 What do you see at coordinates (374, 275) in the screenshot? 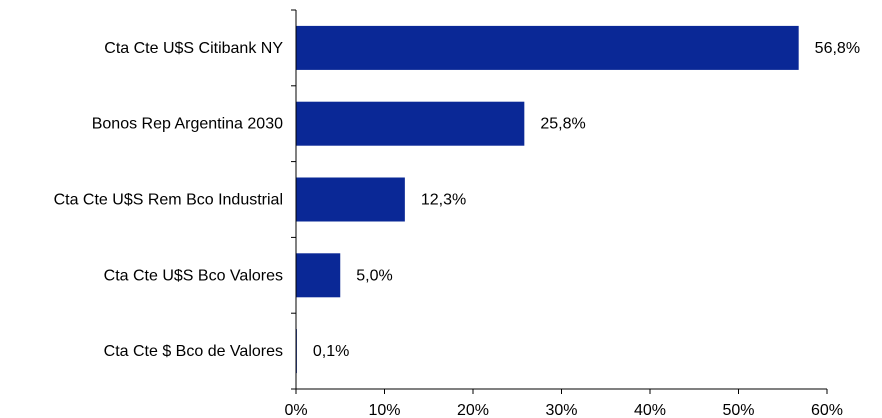
I see `data-label: 5,0%` at bounding box center [374, 275].